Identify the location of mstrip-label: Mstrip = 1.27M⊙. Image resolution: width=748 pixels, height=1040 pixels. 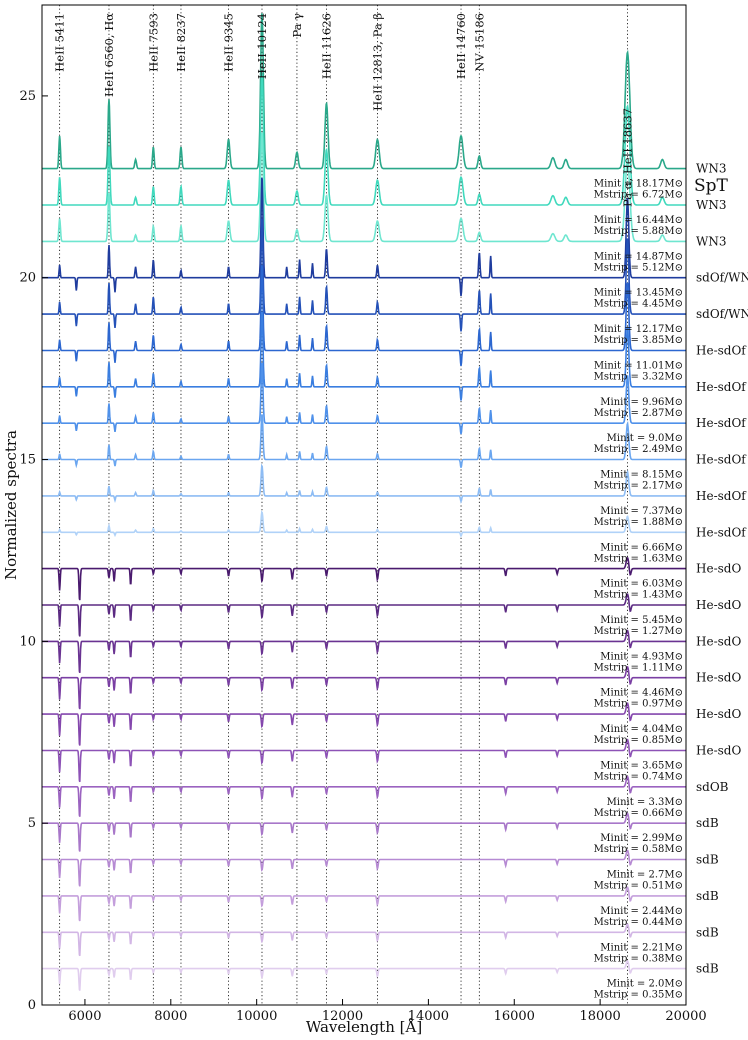
(638, 631).